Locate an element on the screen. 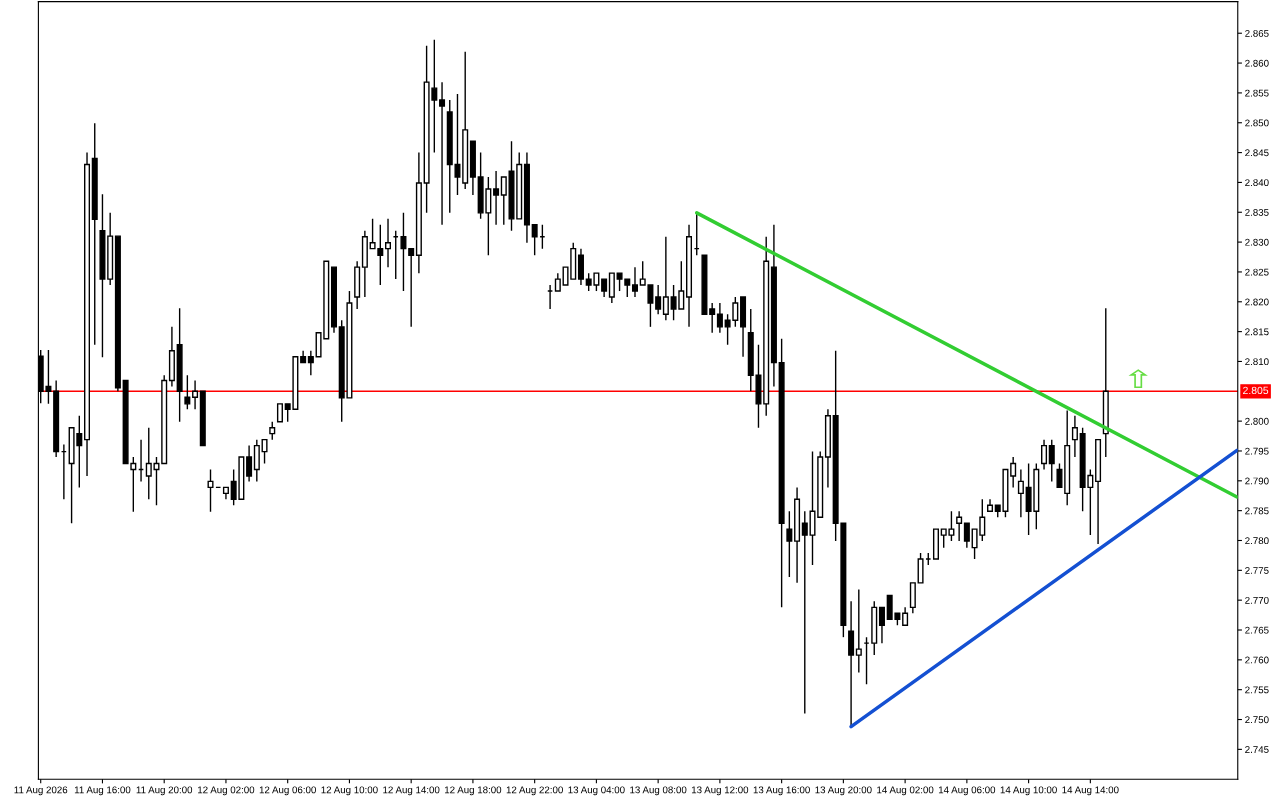  x-tick-label: 12 Aug 14:00 is located at coordinates (411, 791).